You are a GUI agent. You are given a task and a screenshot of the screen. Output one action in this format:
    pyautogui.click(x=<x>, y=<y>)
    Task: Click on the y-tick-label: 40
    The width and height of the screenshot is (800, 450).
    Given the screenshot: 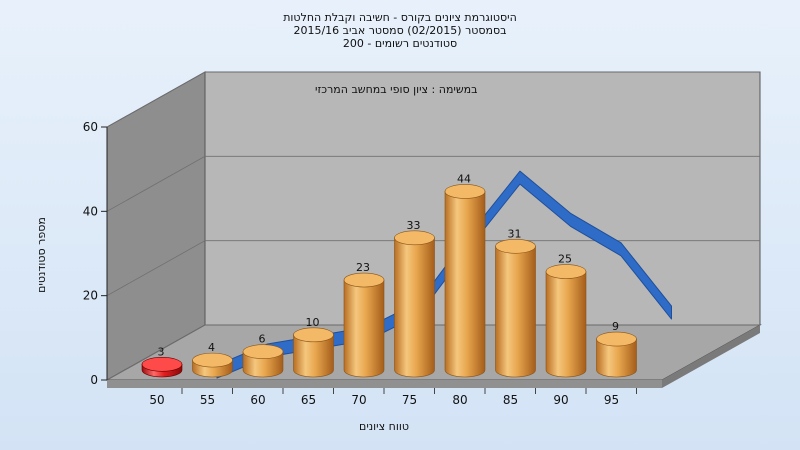 What is the action you would take?
    pyautogui.click(x=90, y=211)
    